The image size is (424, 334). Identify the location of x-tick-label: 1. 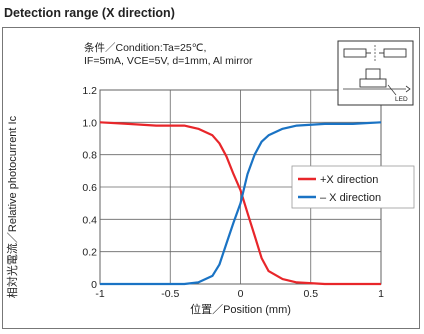
(381, 294).